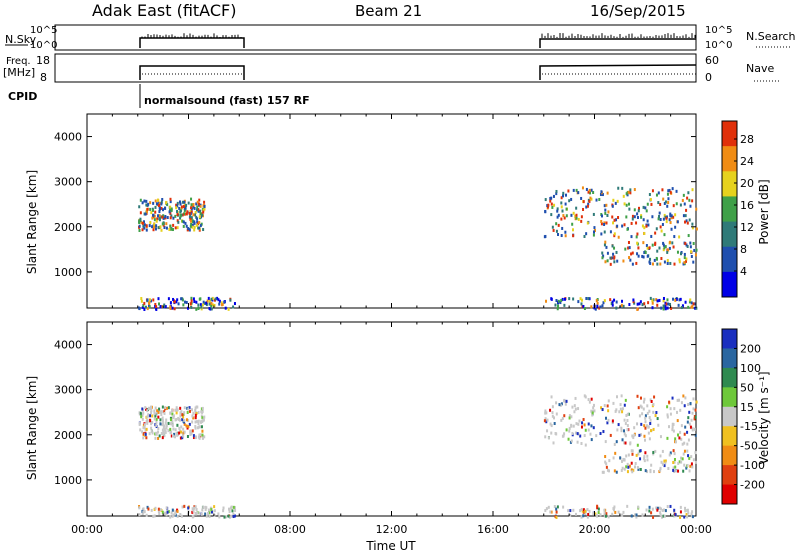 The width and height of the screenshot is (800, 554). Describe the element at coordinates (771, 36) in the screenshot. I see `nsearch-label: N.Search` at that location.